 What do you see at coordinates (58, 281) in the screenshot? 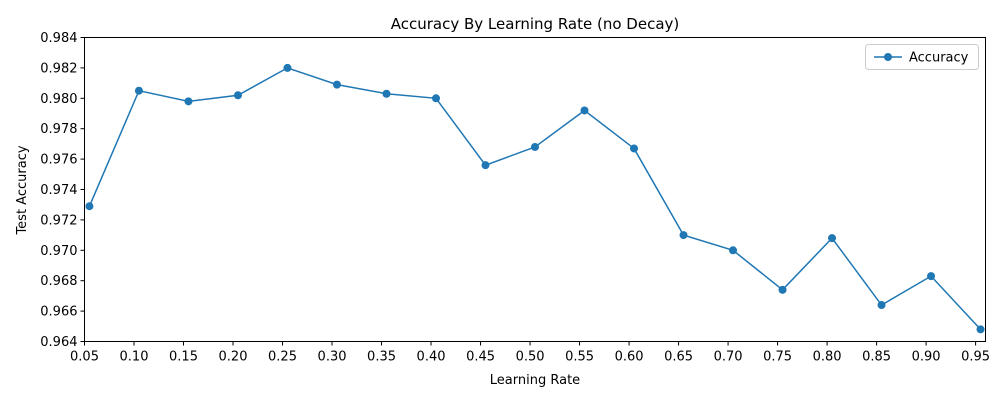
I see `y-tick-label: 0.968` at bounding box center [58, 281].